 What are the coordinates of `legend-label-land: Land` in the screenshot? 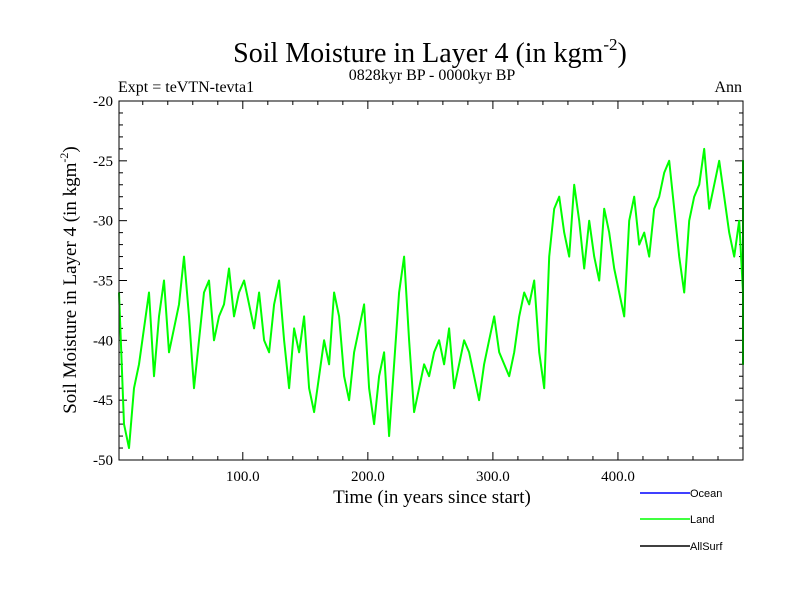 It's located at (702, 520).